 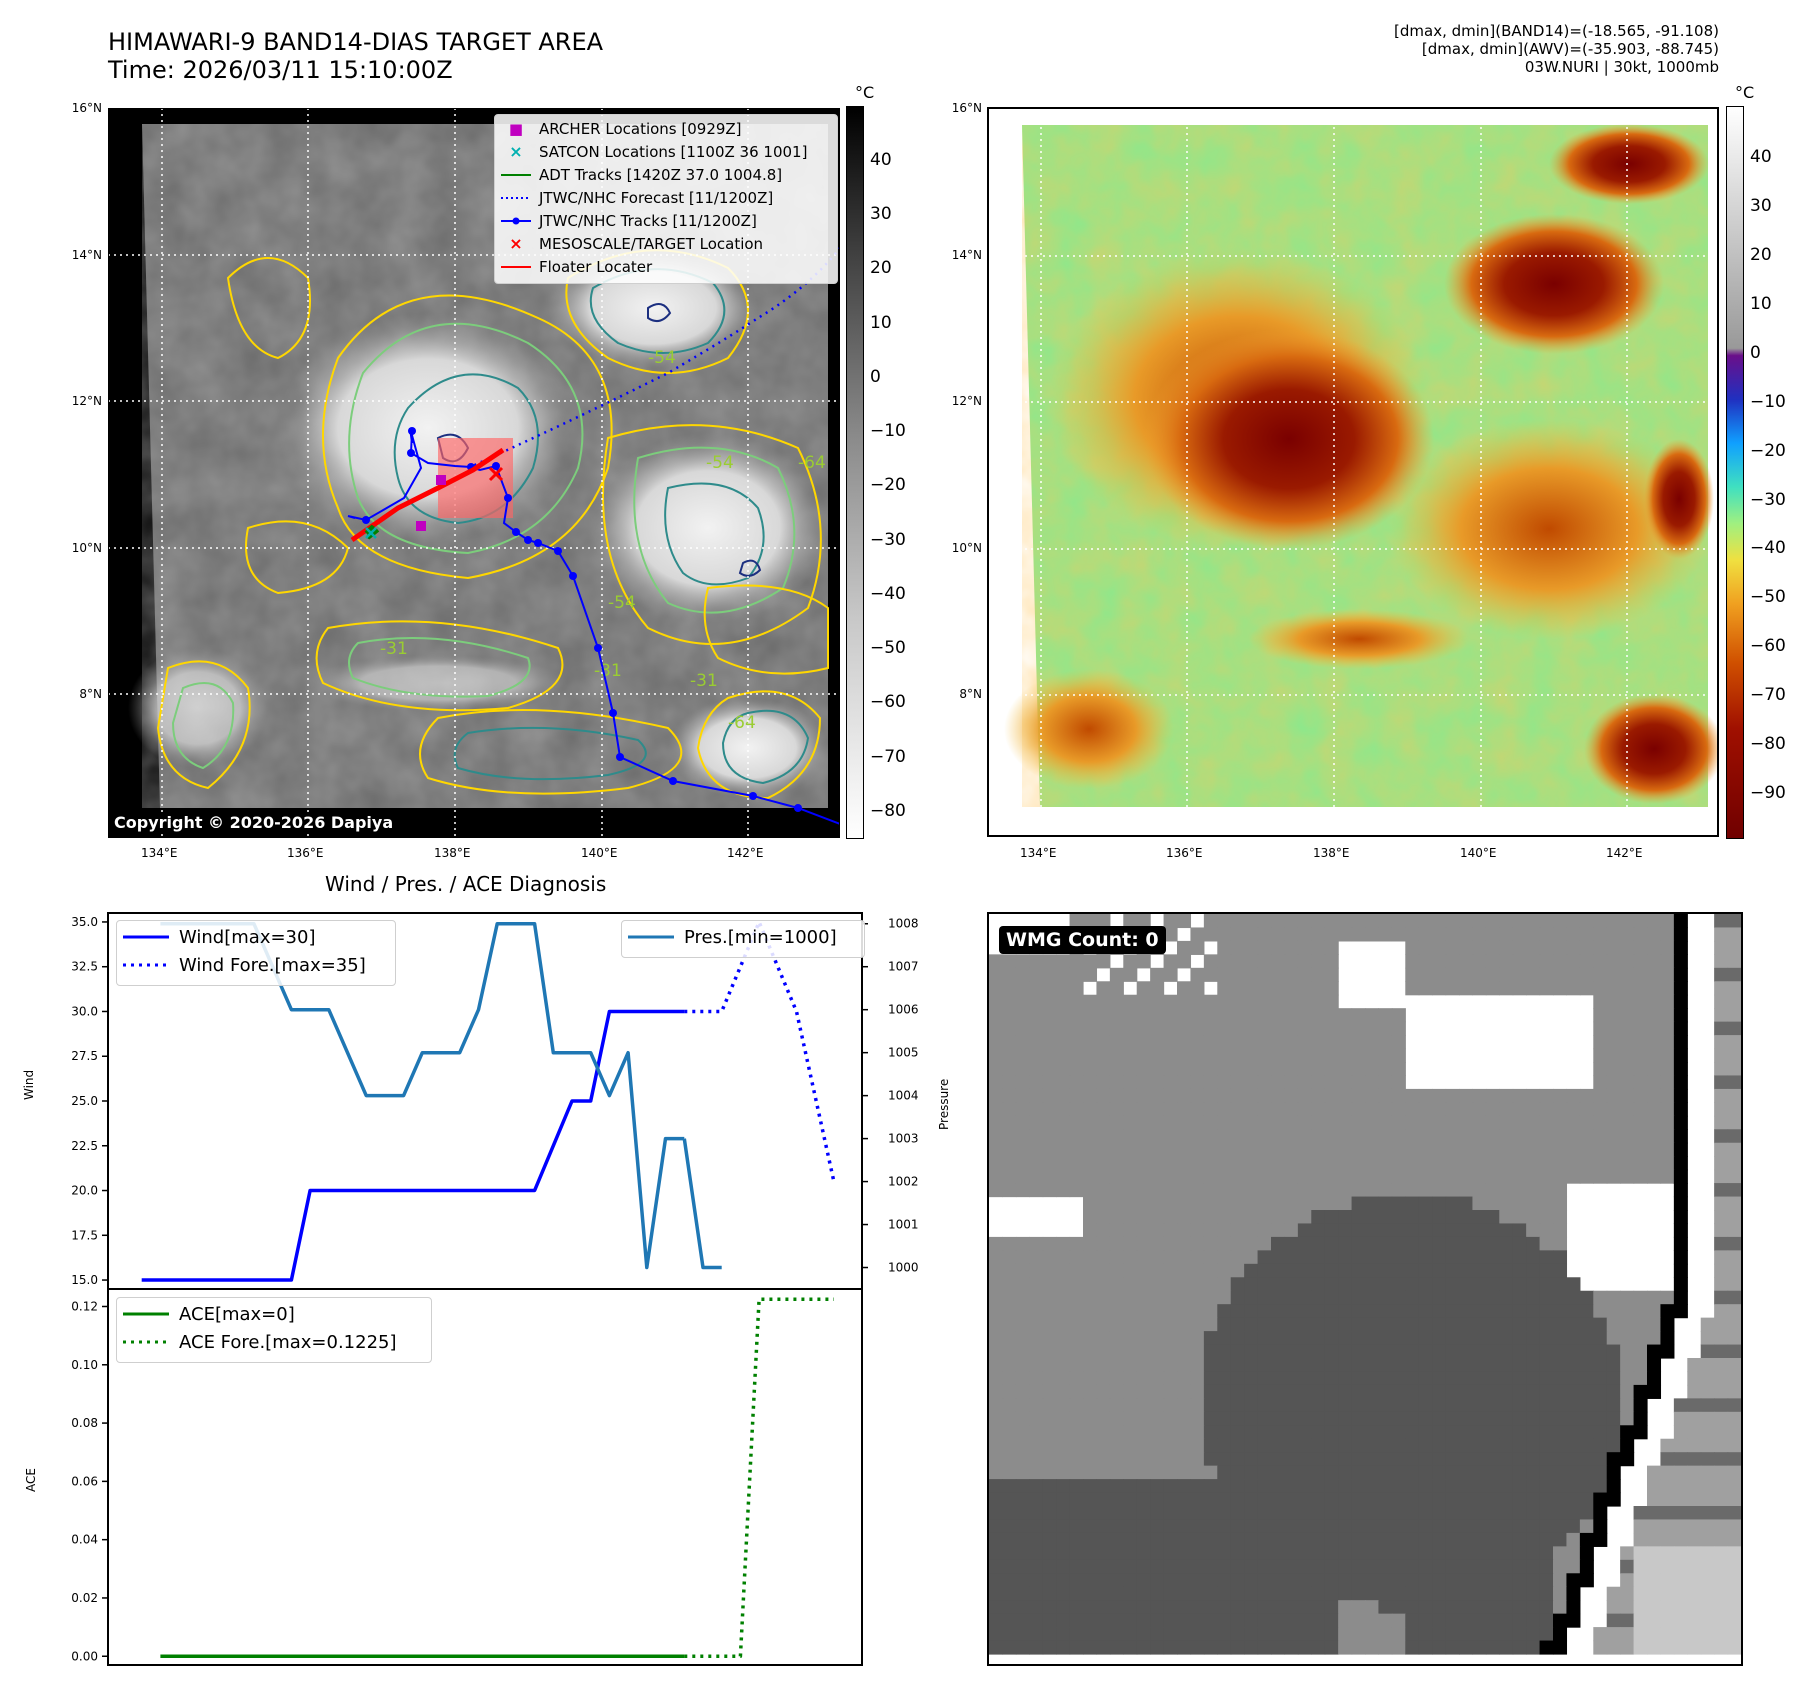 What do you see at coordinates (413, 1145) in the screenshot?
I see `series-0-line` at bounding box center [413, 1145].